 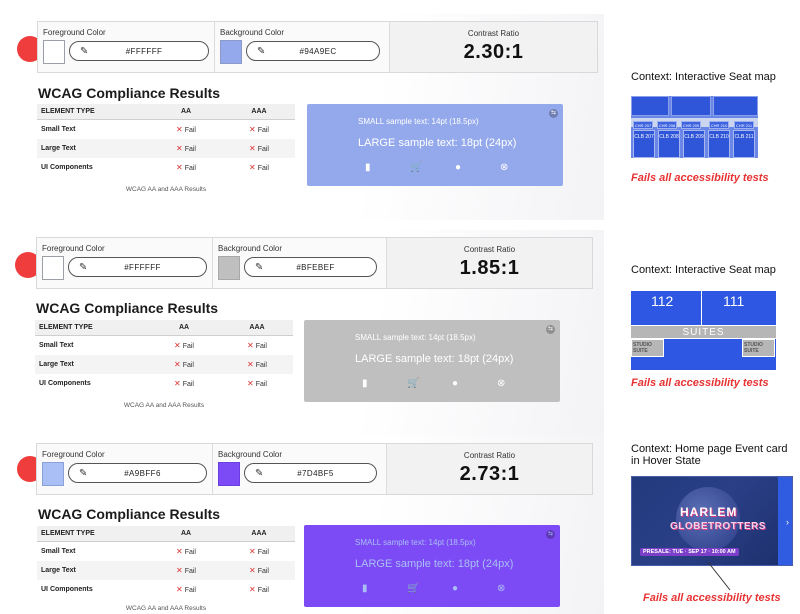 I want to click on seat-row-label: CHR 211, so click(x=744, y=125).